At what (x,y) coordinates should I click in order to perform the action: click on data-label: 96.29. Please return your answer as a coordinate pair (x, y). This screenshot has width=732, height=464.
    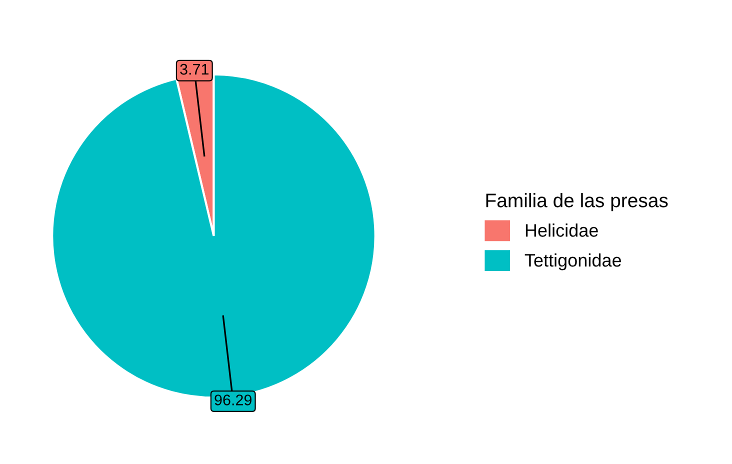
    Looking at the image, I should click on (233, 400).